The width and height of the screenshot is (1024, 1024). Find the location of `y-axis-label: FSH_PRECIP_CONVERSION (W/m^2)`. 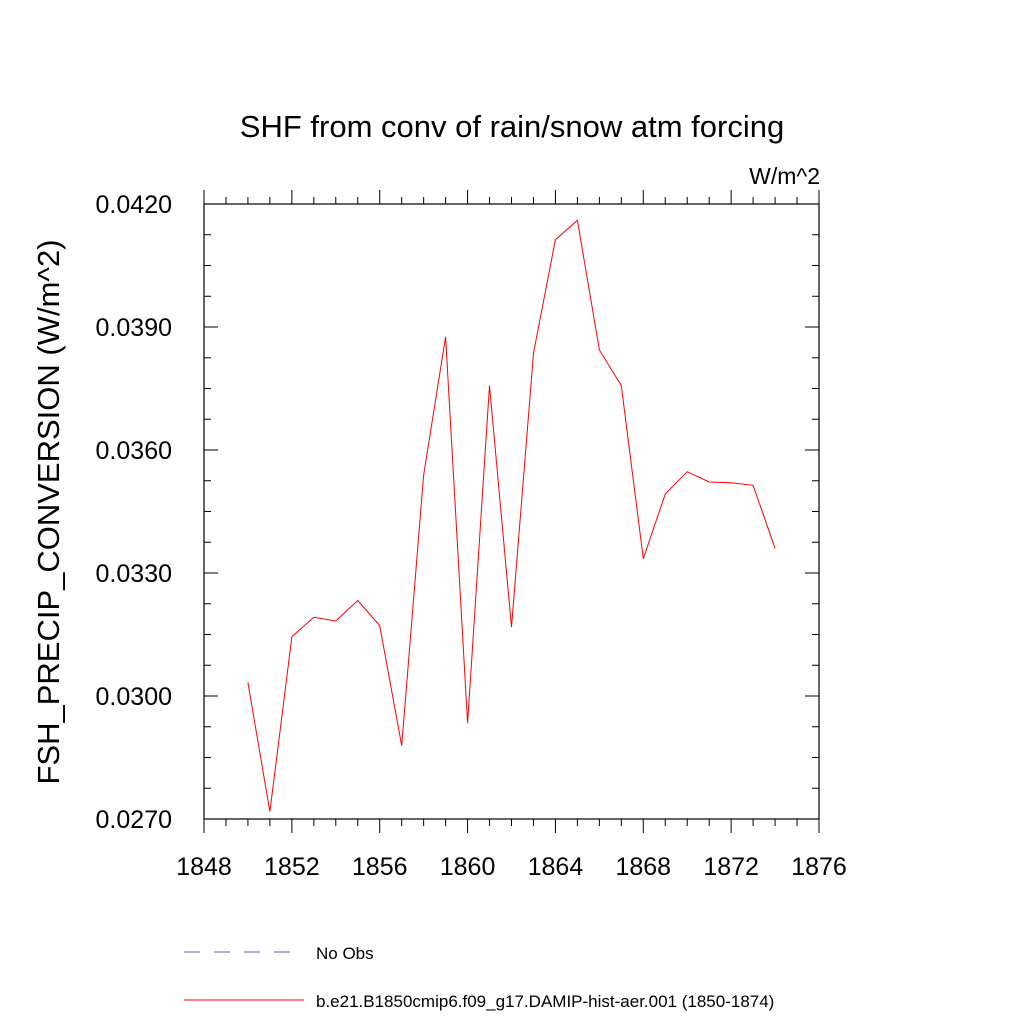

y-axis-label: FSH_PRECIP_CONVERSION (W/m^2) is located at coordinates (48, 511).